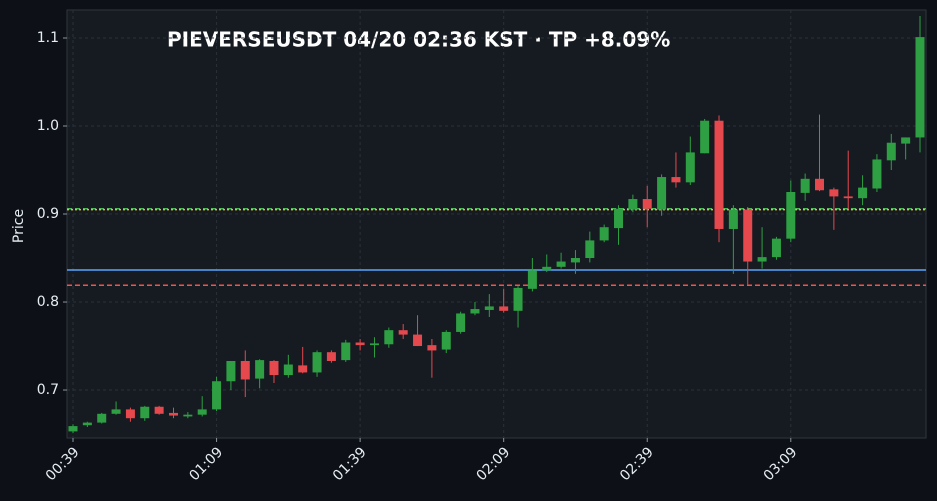 The height and width of the screenshot is (501, 937). I want to click on y-tick-label: 1.0, so click(48, 126).